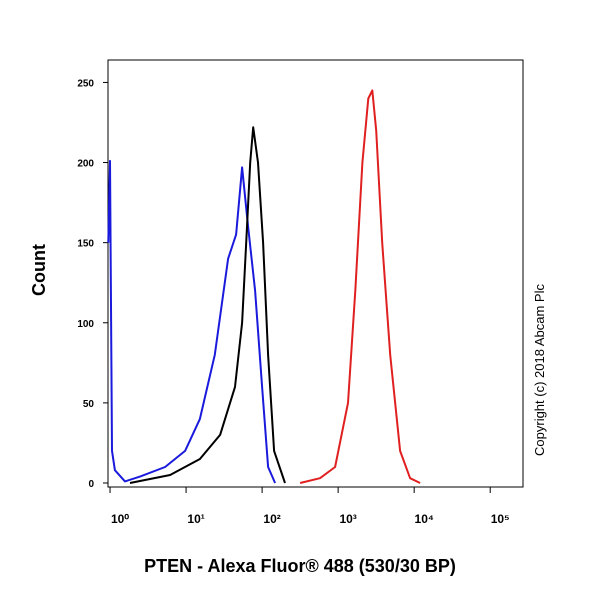  What do you see at coordinates (85, 244) in the screenshot?
I see `y-tick-label: 150` at bounding box center [85, 244].